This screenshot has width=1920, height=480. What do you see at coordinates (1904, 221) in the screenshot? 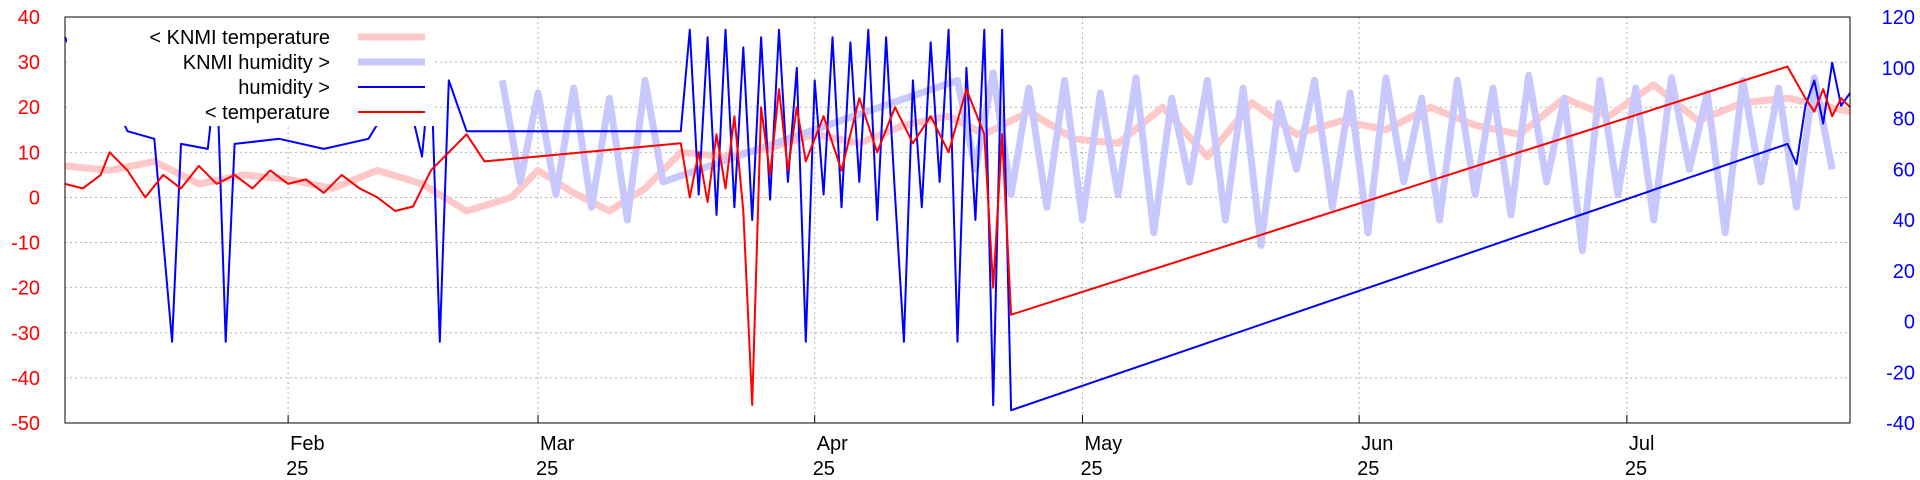
I see `y-right-tick-label: 40` at bounding box center [1904, 221].